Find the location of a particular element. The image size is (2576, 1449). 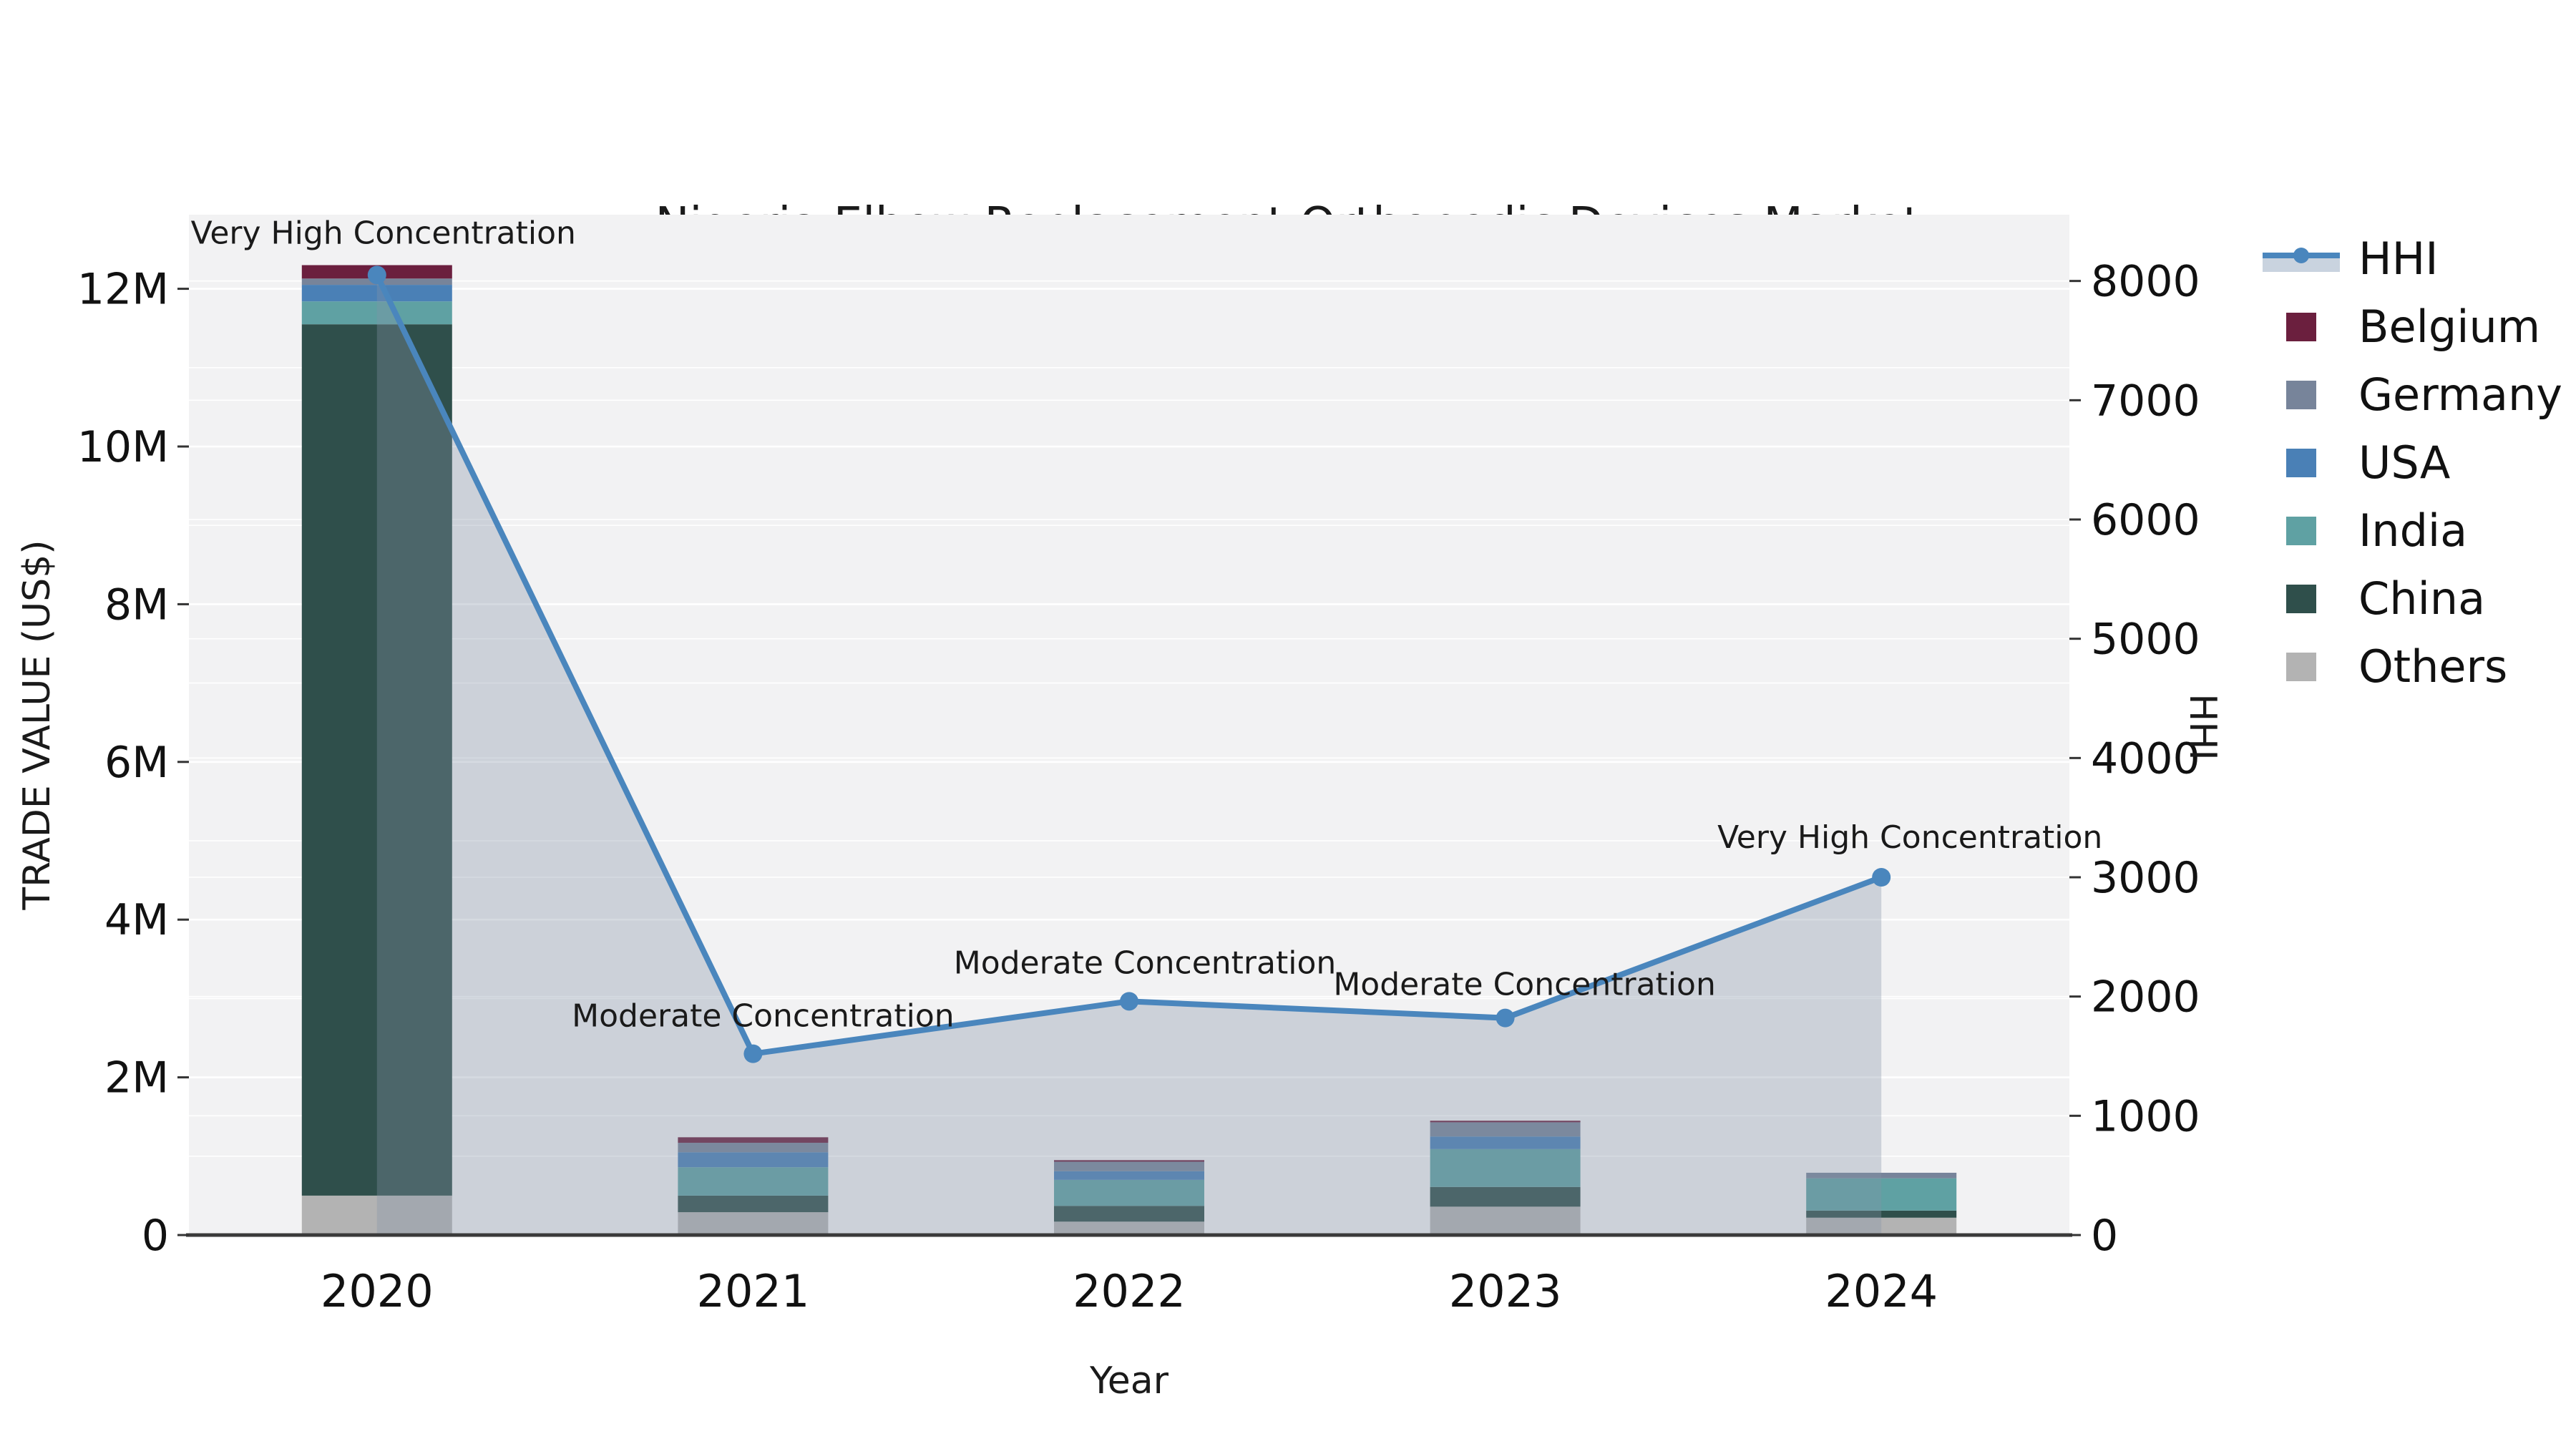

hhi-marker-2022 is located at coordinates (1129, 1001).